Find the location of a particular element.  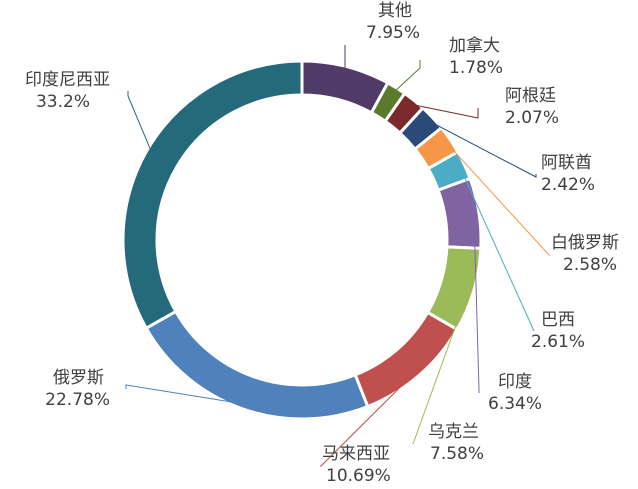

data-label-value: 6.34% is located at coordinates (515, 404).